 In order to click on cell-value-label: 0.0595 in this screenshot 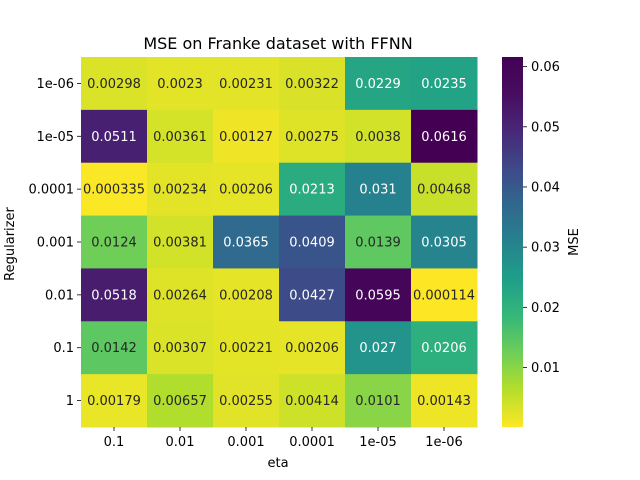, I will do `click(378, 295)`.